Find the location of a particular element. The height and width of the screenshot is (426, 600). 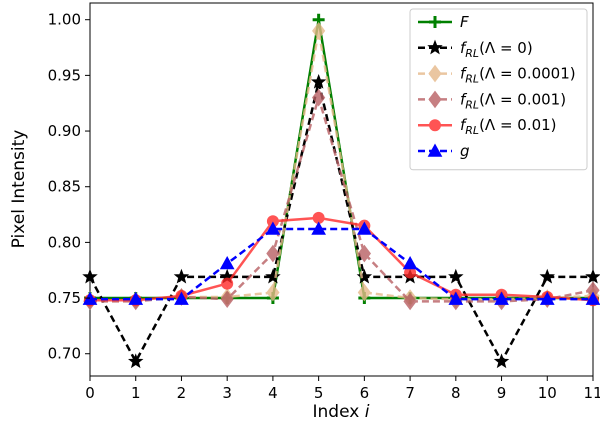

legend-item: fRL(Λ = 0.001) is located at coordinates (492, 100).